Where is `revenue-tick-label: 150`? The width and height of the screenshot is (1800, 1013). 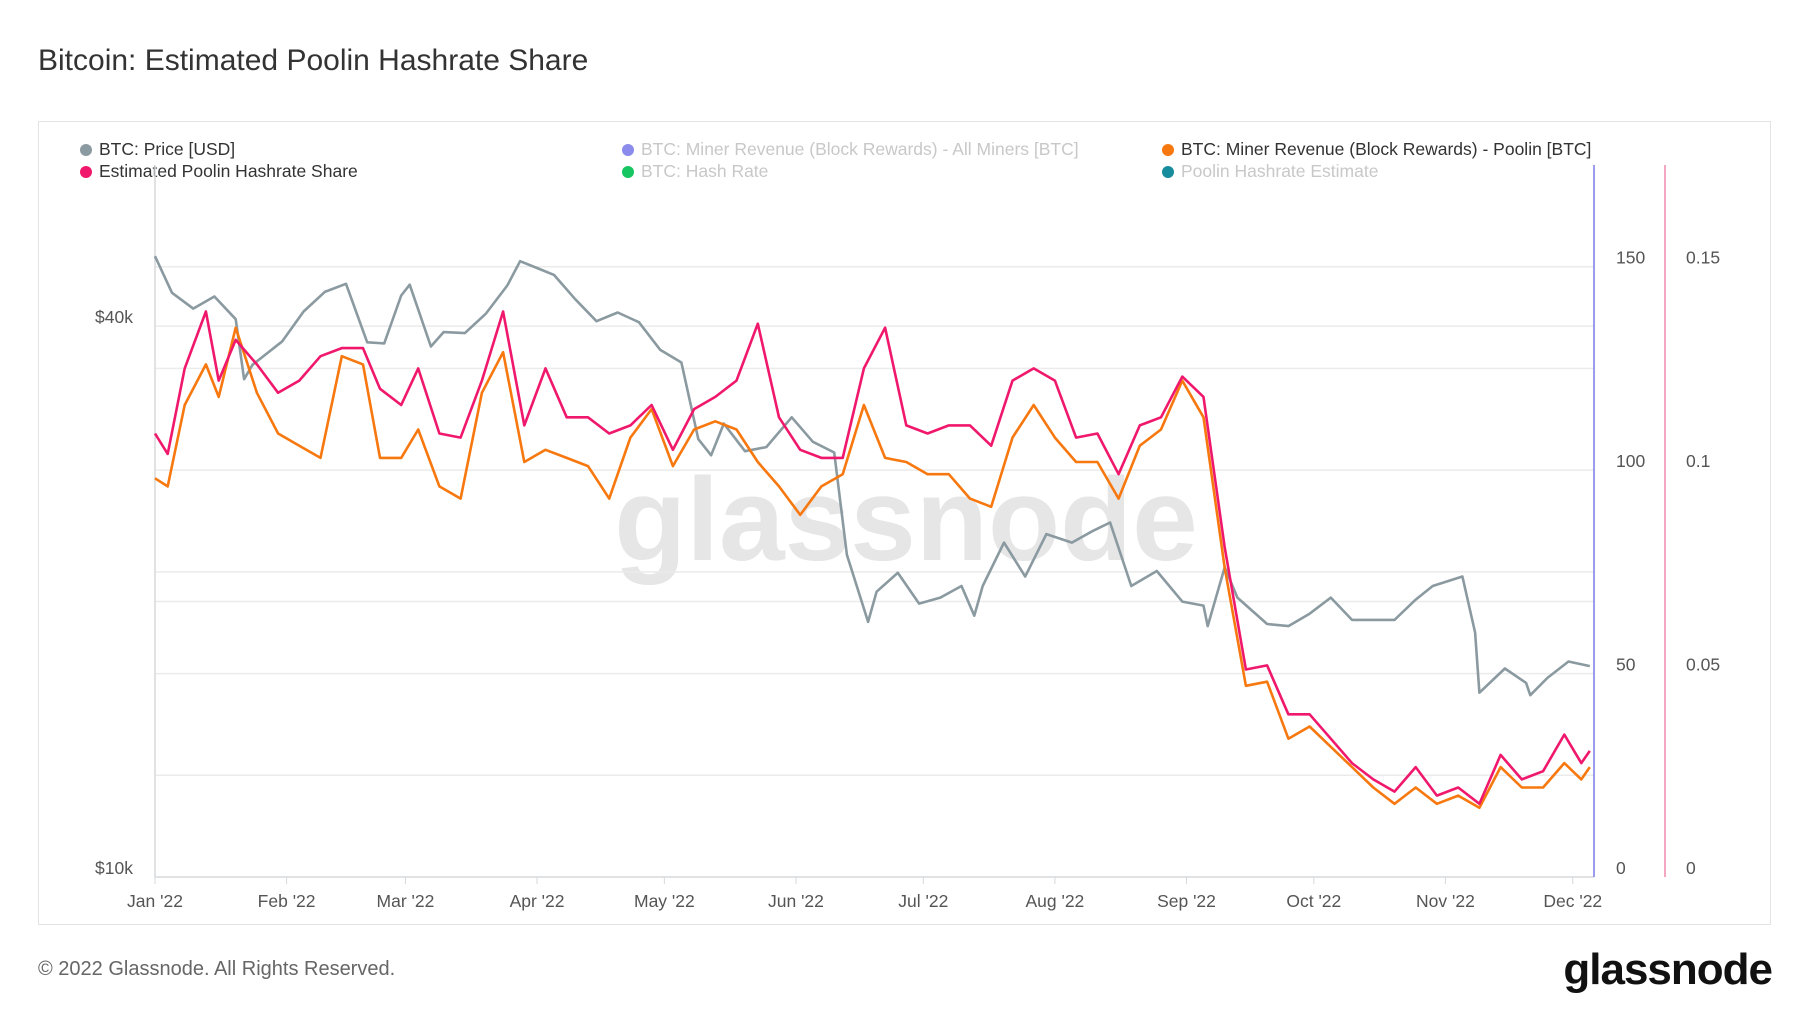 revenue-tick-label: 150 is located at coordinates (1630, 258).